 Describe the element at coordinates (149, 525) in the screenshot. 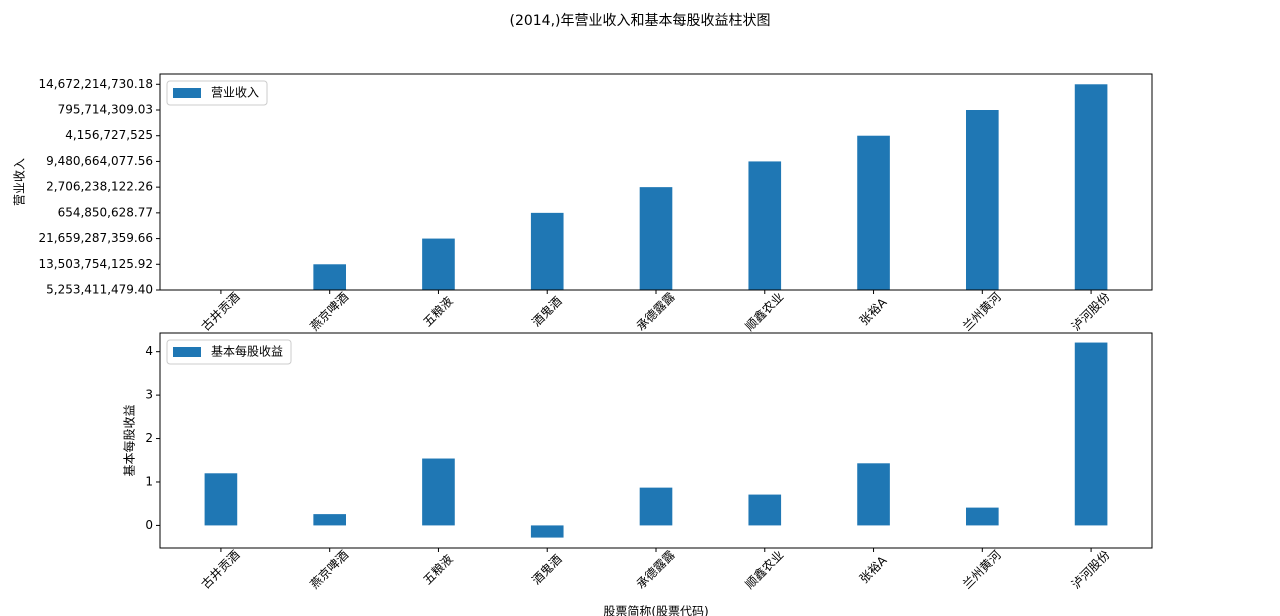

I see `y-tick-label: 0` at that location.